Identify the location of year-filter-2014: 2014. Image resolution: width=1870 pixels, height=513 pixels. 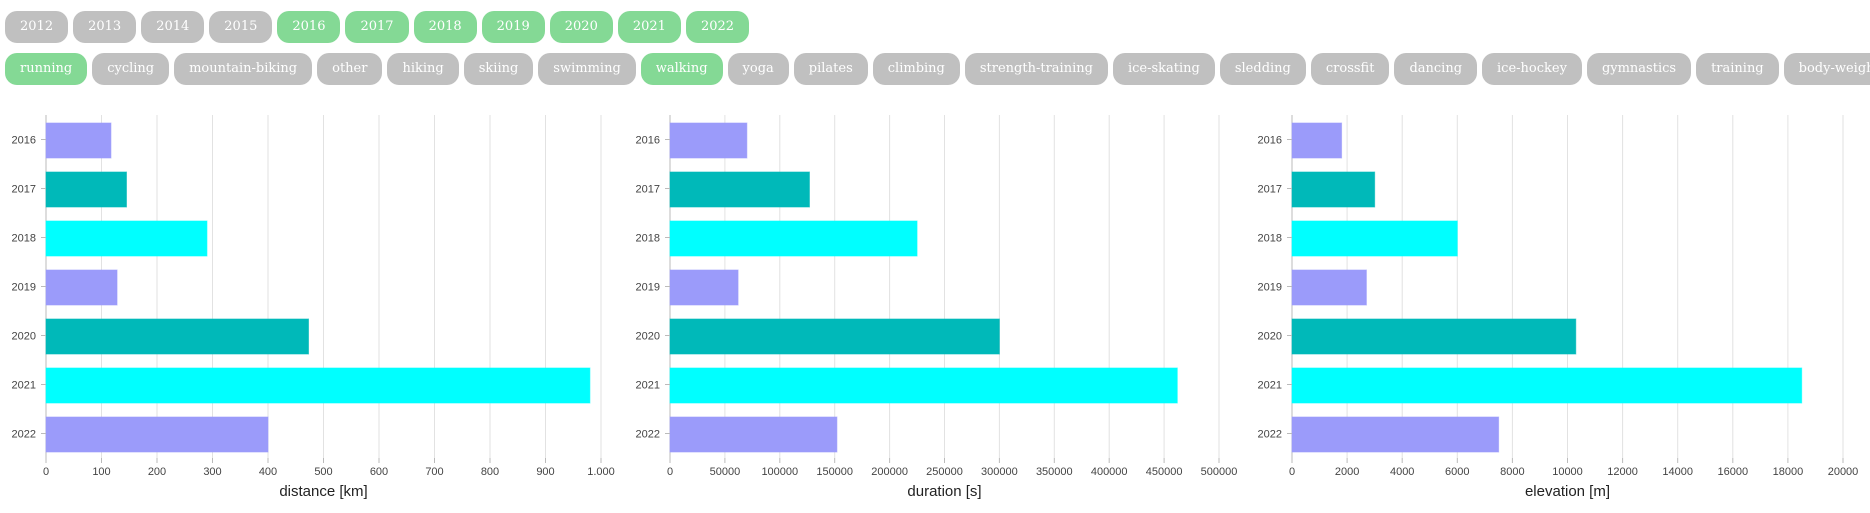
(173, 27).